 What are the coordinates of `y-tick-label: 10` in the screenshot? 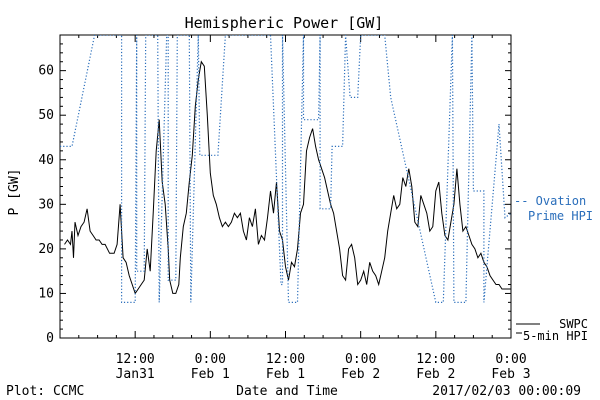 It's located at (46, 293).